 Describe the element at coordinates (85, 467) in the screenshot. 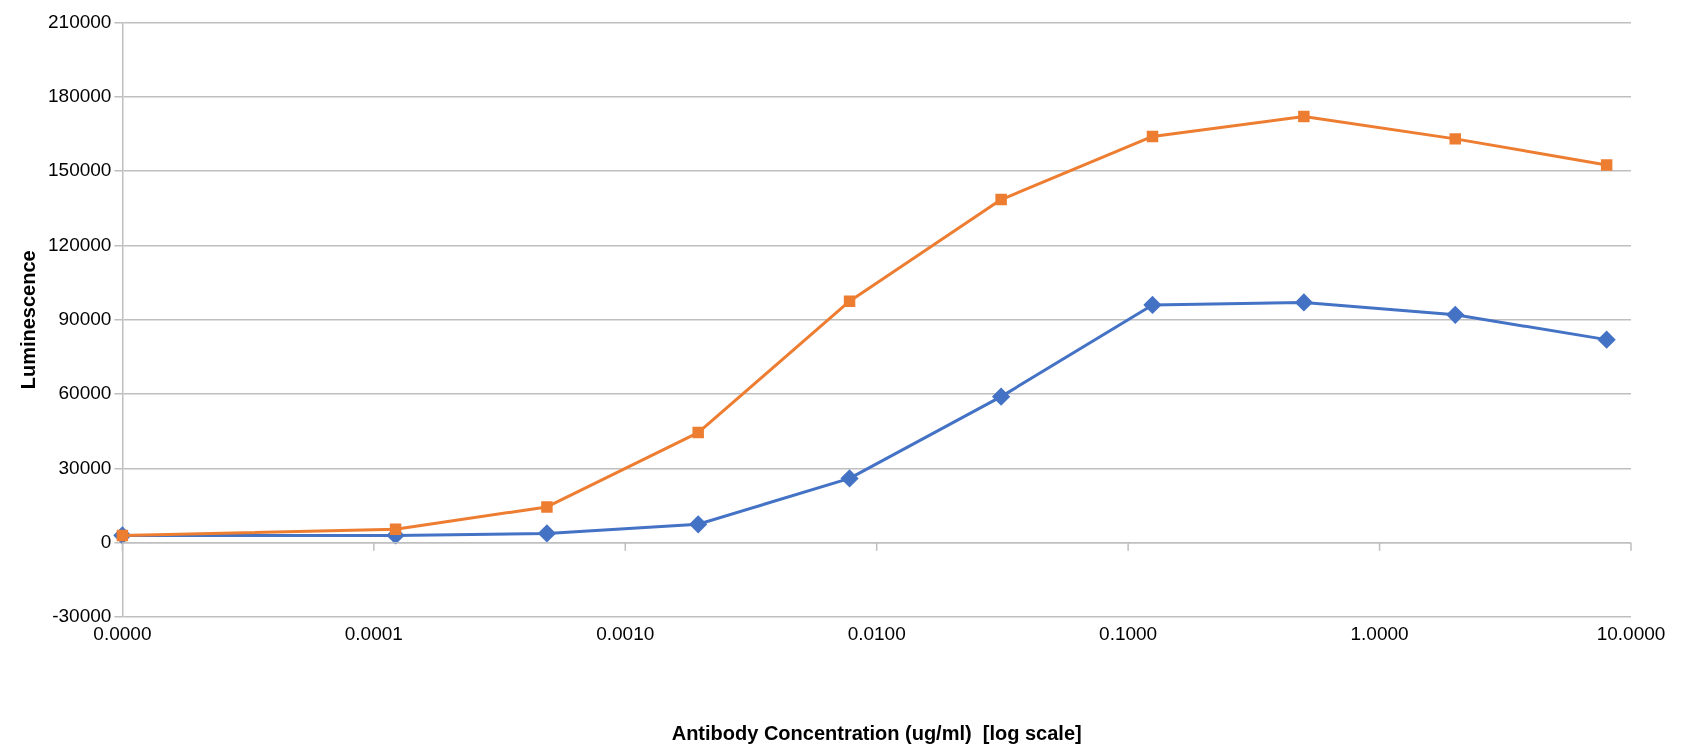

I see `y-tick-label: 30000` at that location.